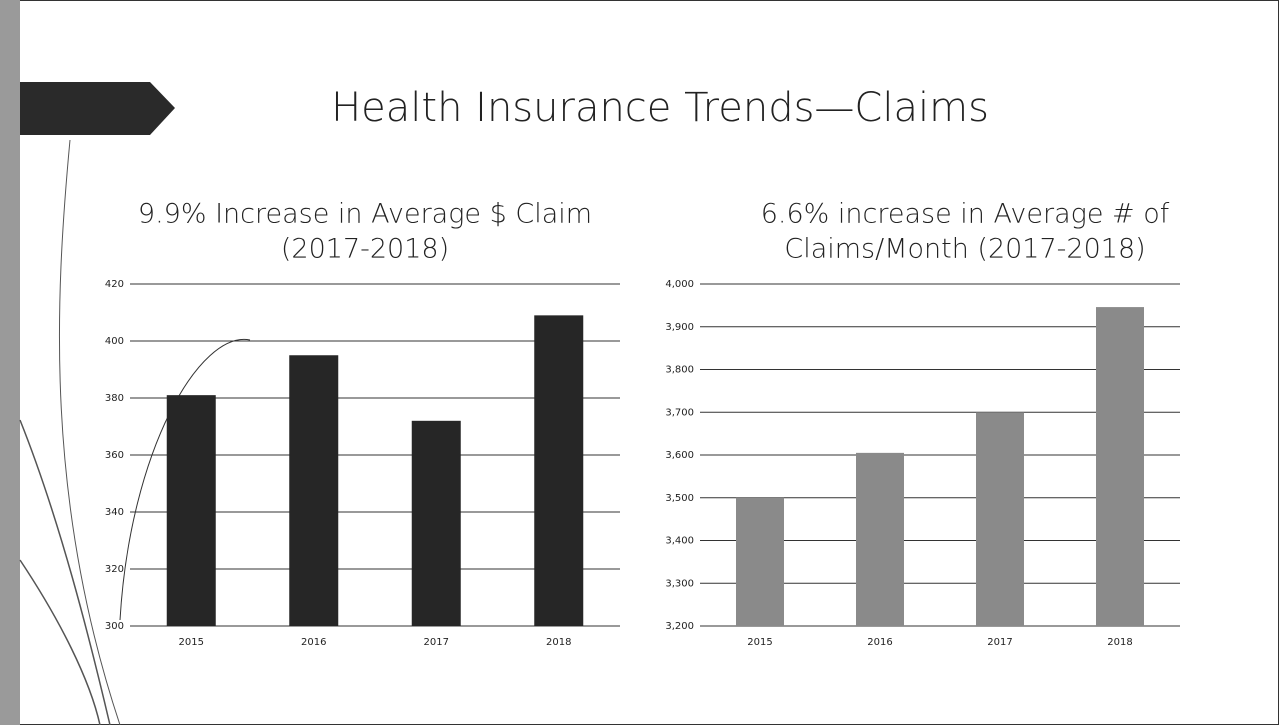 The height and width of the screenshot is (725, 1279). What do you see at coordinates (965, 214) in the screenshot?
I see `chart-title: 6.6% increase in Average # of` at bounding box center [965, 214].